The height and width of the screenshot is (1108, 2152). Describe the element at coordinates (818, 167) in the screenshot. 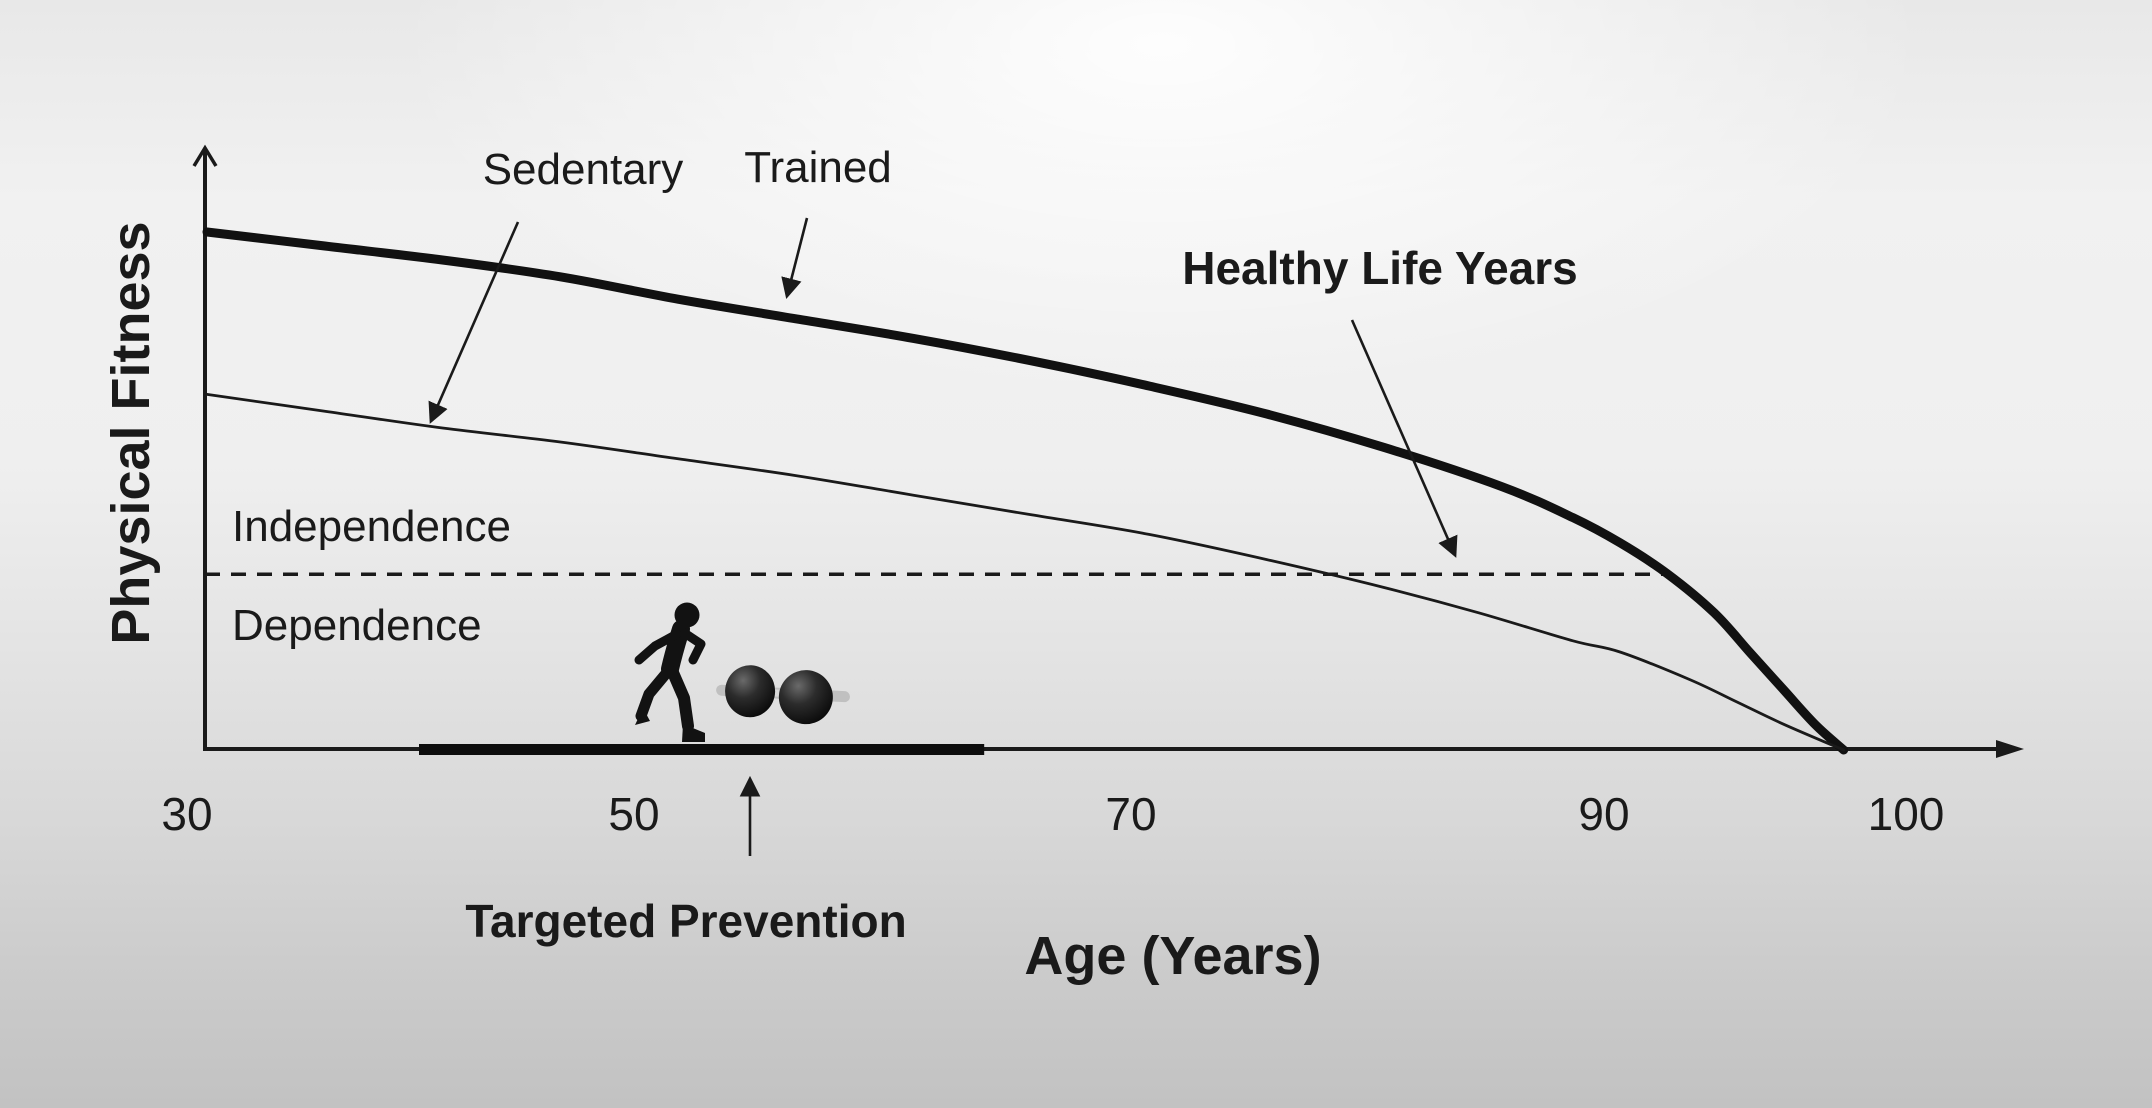

I see `trained-curve-label: Trained` at that location.